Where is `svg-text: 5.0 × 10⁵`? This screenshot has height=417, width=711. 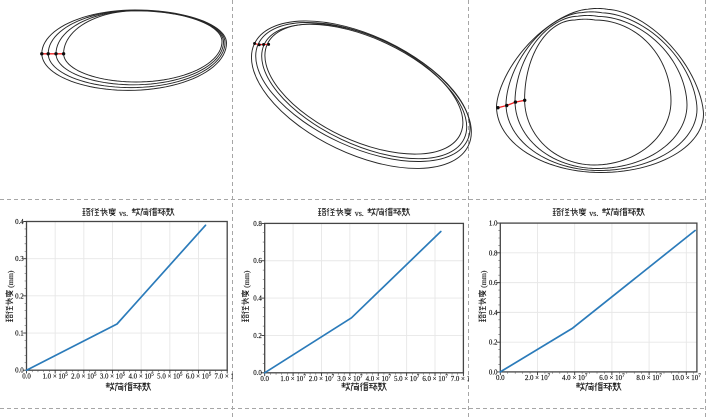 svg-text: 5.0 × 10⁵ is located at coordinates (170, 376).